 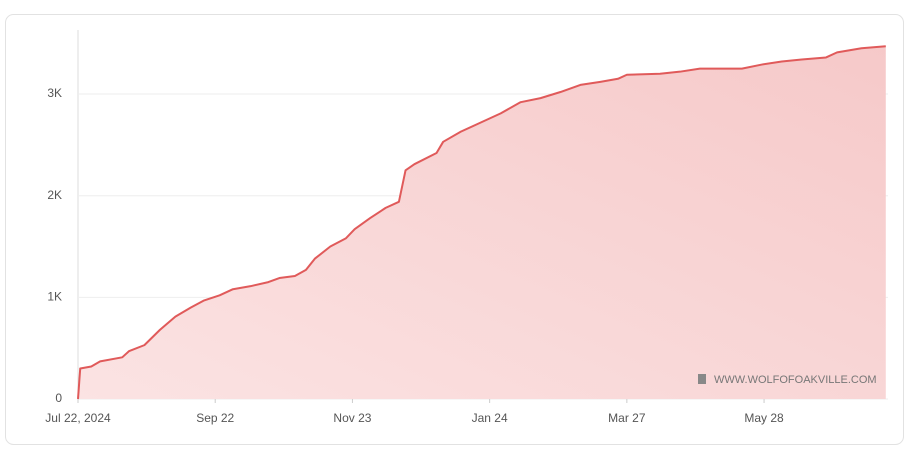 I want to click on y-tick-label: 1K, so click(x=54, y=297).